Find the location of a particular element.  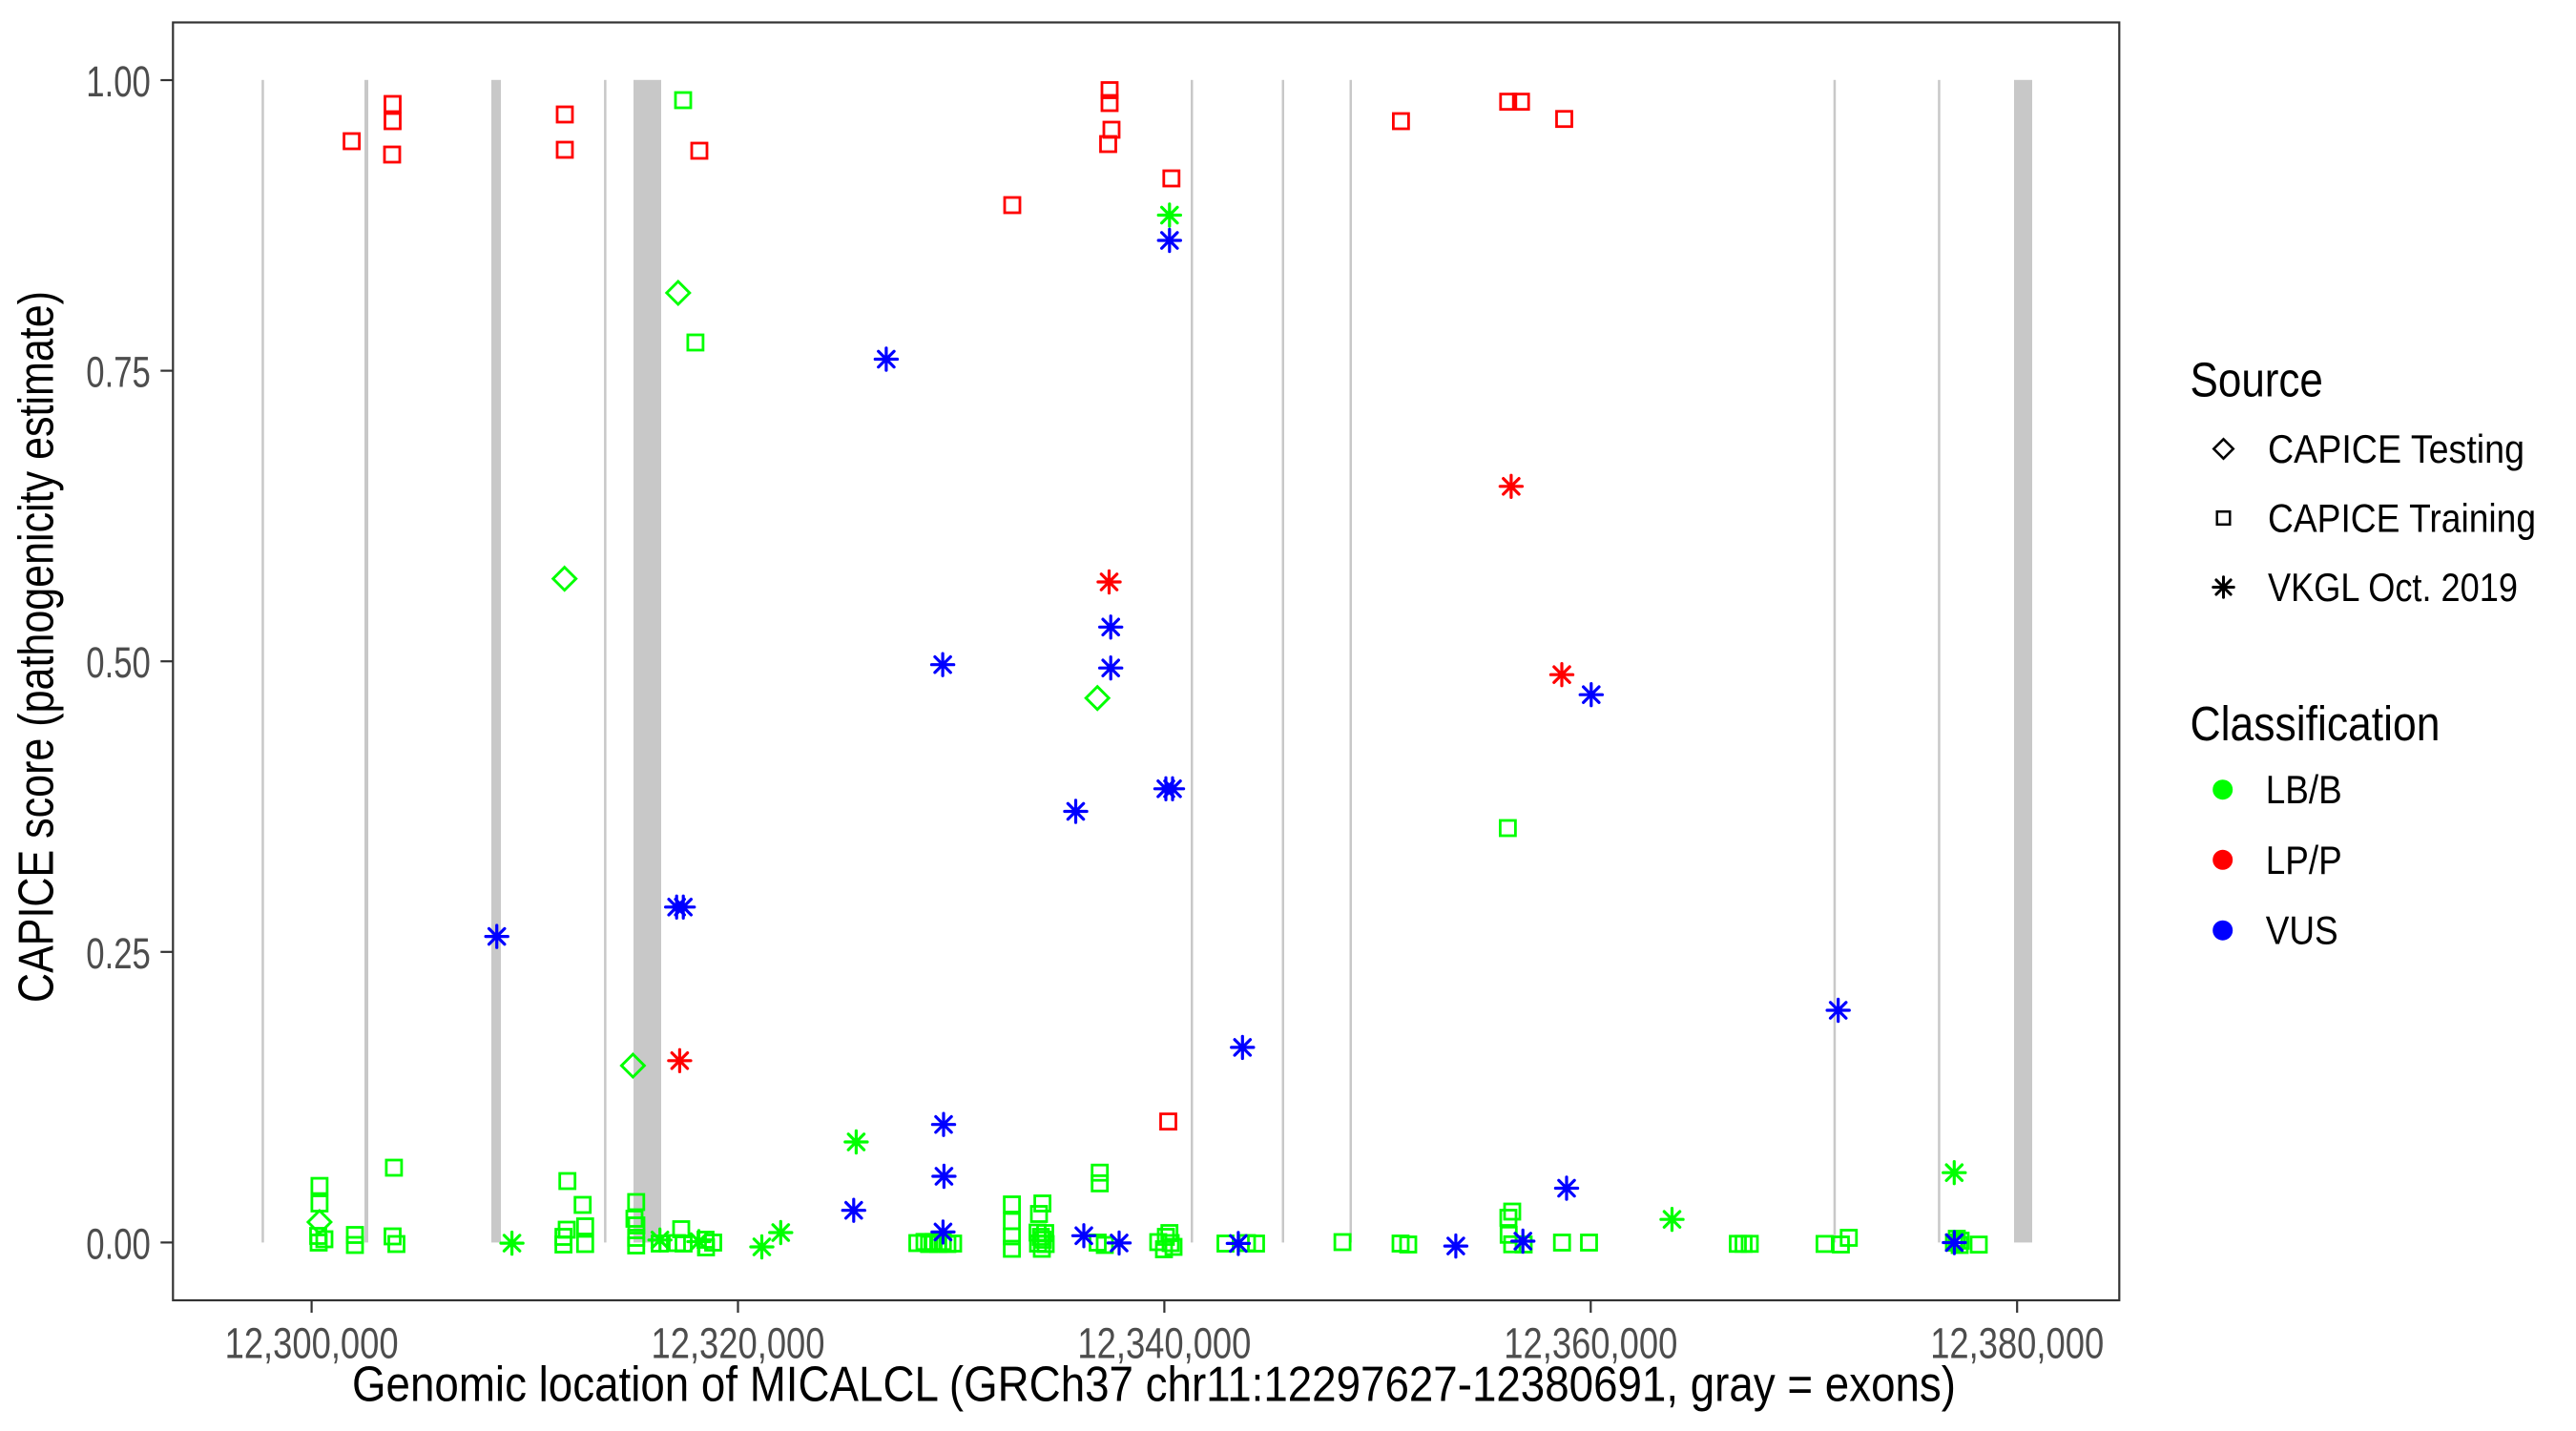

svg-text: 12,360,000 is located at coordinates (1590, 1343).